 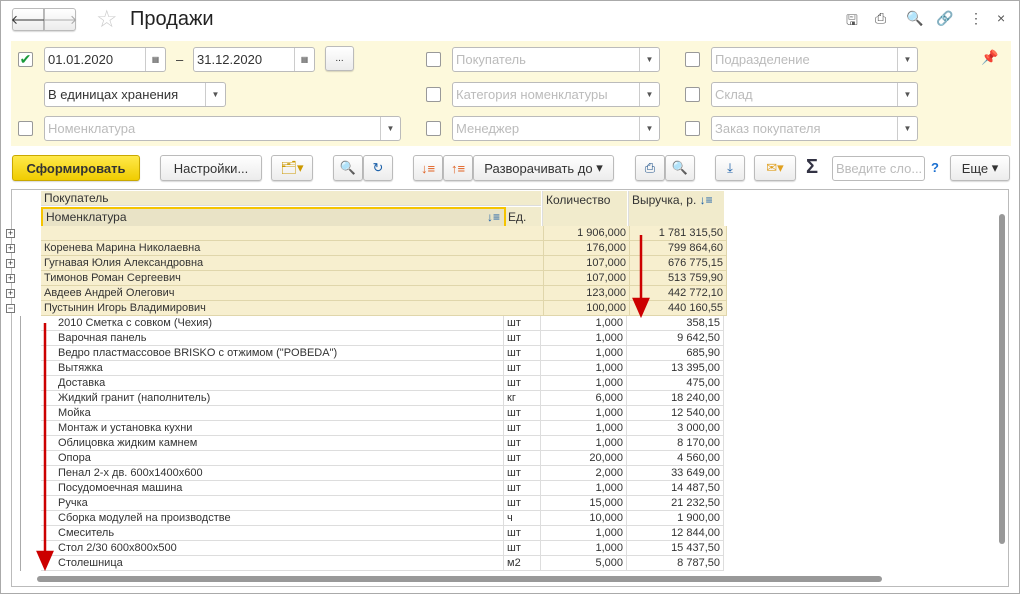 What do you see at coordinates (730, 168) in the screenshot?
I see `save-file-button: ⤓` at bounding box center [730, 168].